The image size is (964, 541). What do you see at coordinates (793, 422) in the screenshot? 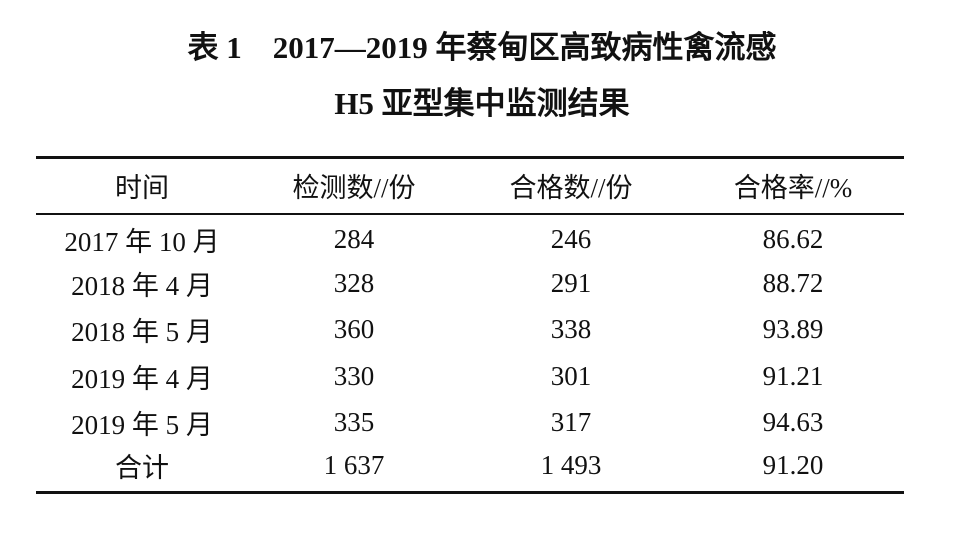
I see `cell-rate: 94.63` at bounding box center [793, 422].